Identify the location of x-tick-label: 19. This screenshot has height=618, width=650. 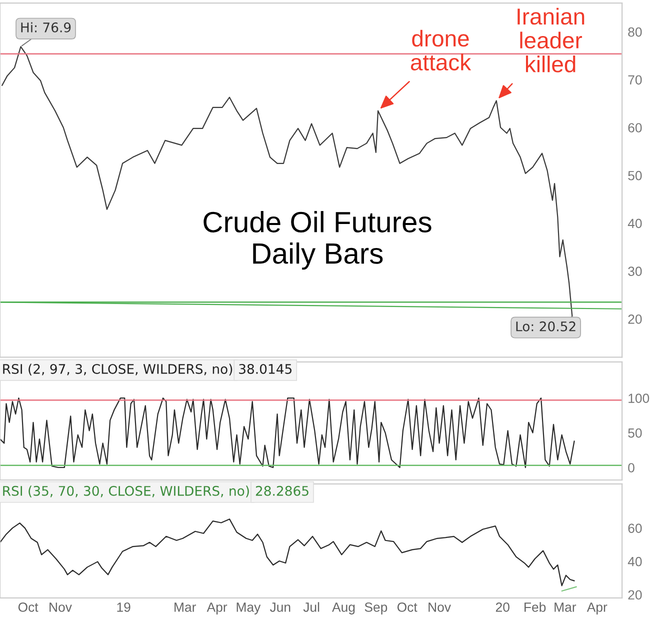
(123, 607).